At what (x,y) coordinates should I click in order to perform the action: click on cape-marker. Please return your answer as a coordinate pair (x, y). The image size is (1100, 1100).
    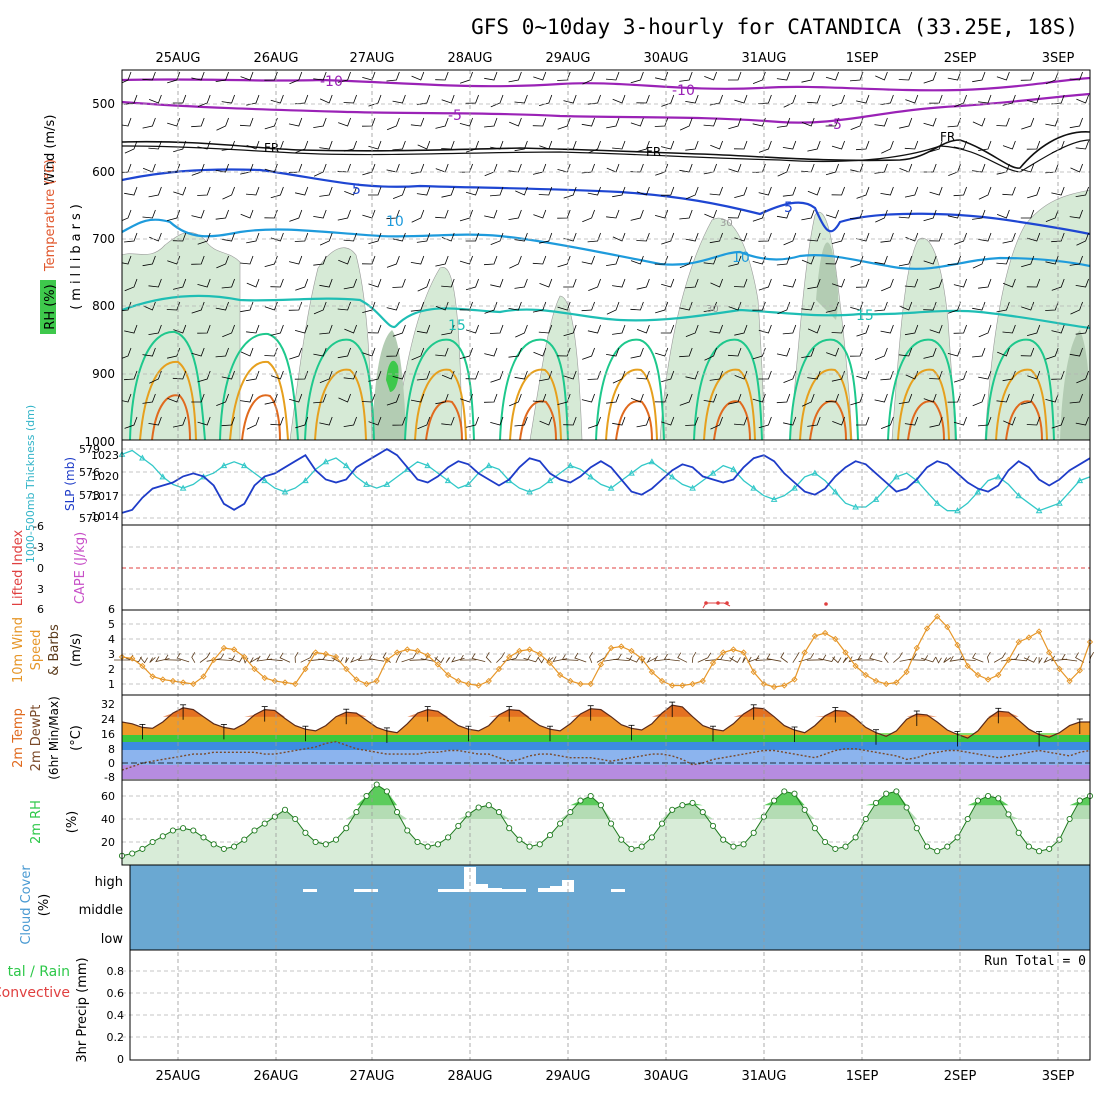
    Looking at the image, I should click on (718, 603).